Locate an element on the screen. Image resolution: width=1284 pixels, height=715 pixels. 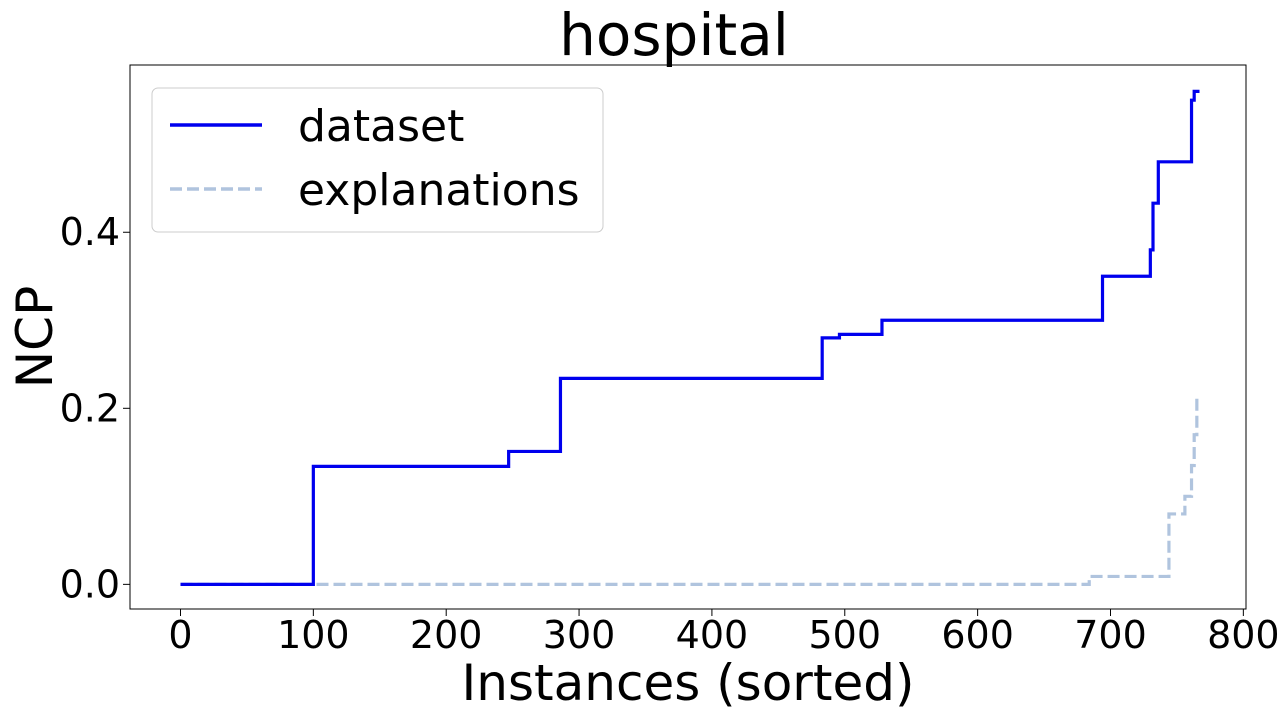
x-tick-label: 500 is located at coordinates (845, 635).